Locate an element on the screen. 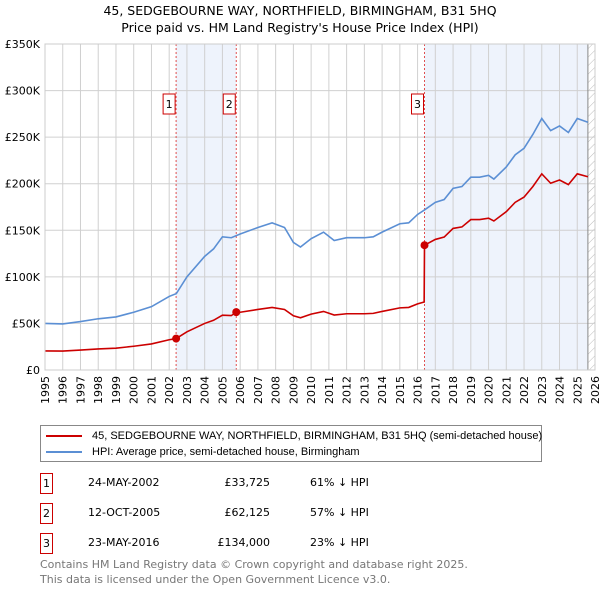 This screenshot has height=590, width=600. sale-number: 3 is located at coordinates (46, 543).